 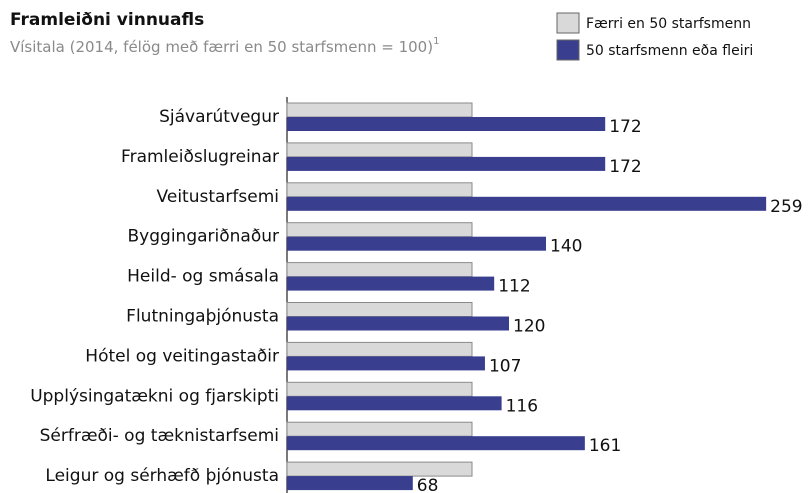 What do you see at coordinates (202, 317) in the screenshot?
I see `y-tick-label: Flutningaþjónusta` at bounding box center [202, 317].